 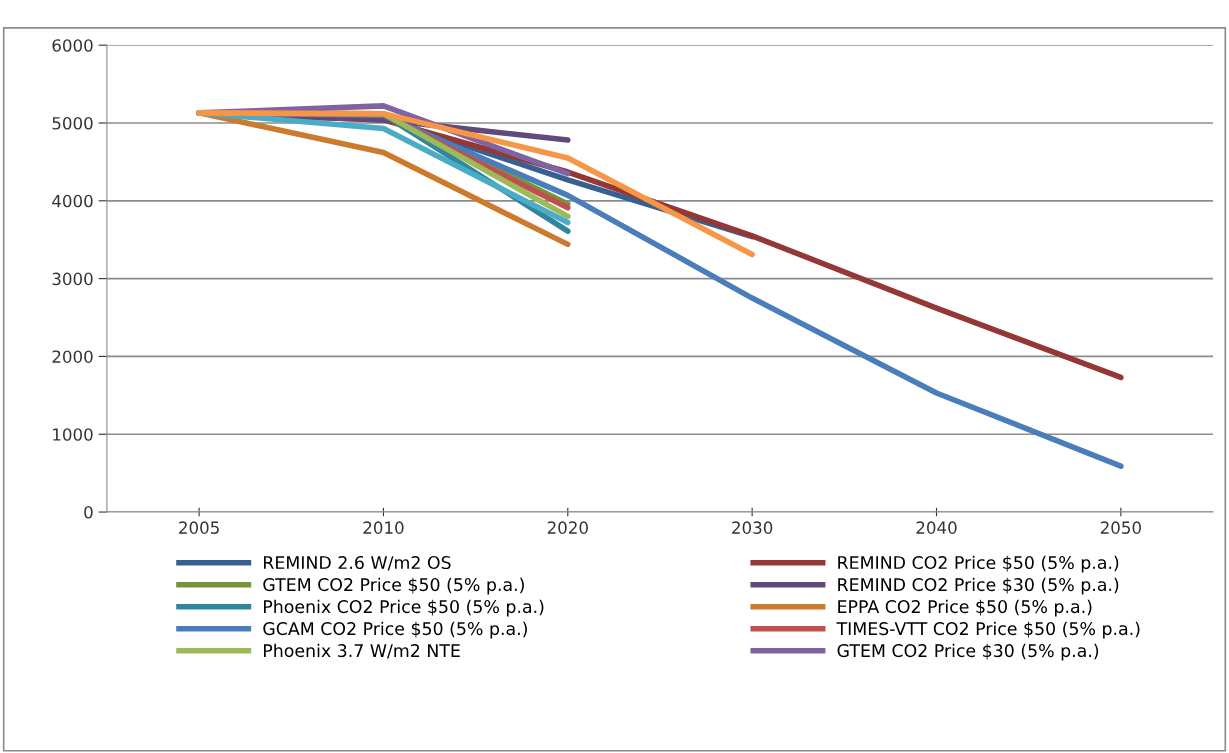 What do you see at coordinates (752, 527) in the screenshot?
I see `x-tick-label: 2030` at bounding box center [752, 527].